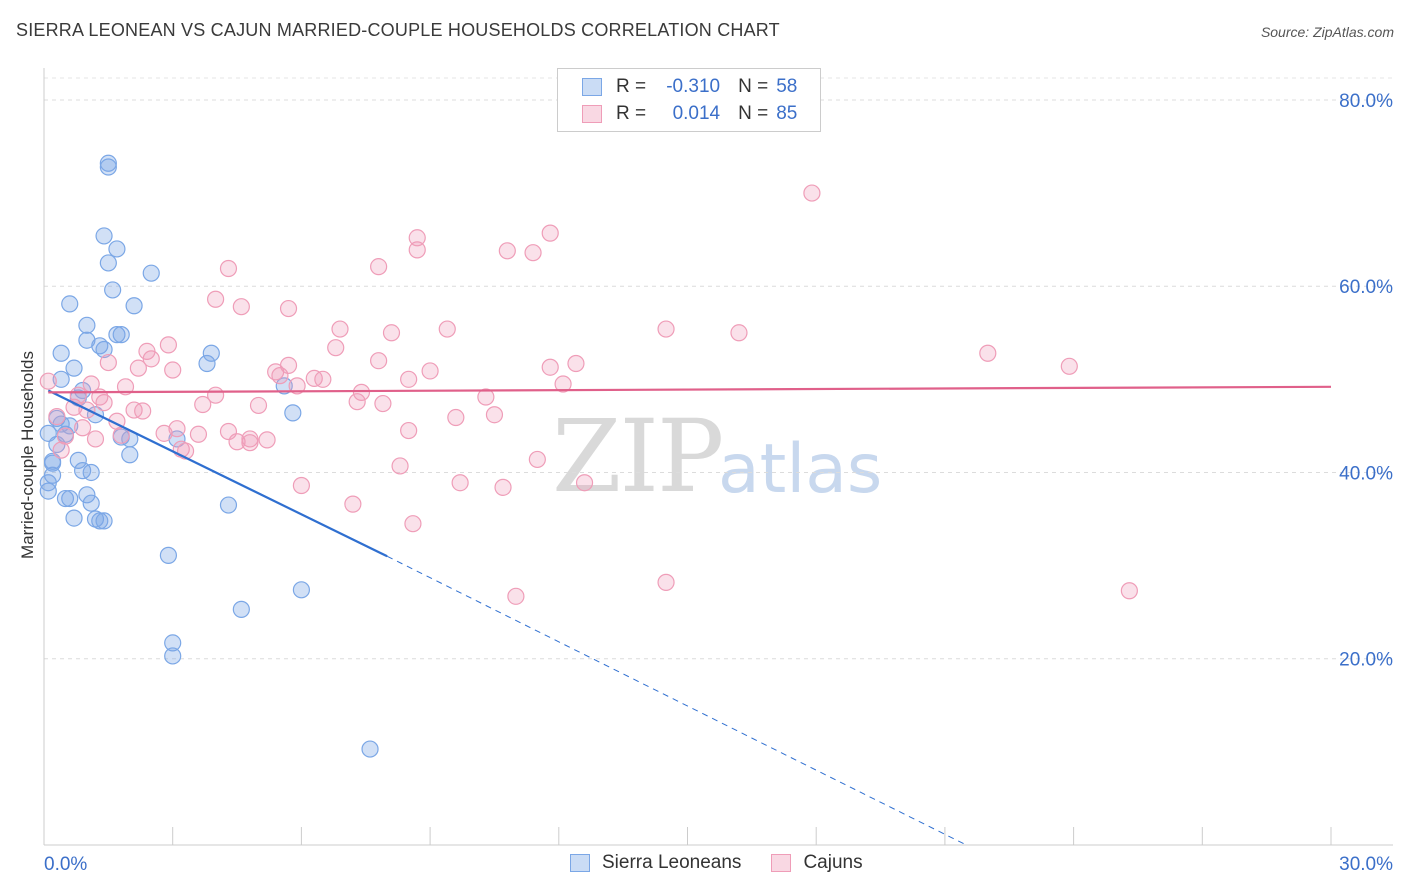 This screenshot has height=892, width=1406. What do you see at coordinates (817, 863) in the screenshot?
I see `legend-item-cajuns: Cajuns` at bounding box center [817, 863].